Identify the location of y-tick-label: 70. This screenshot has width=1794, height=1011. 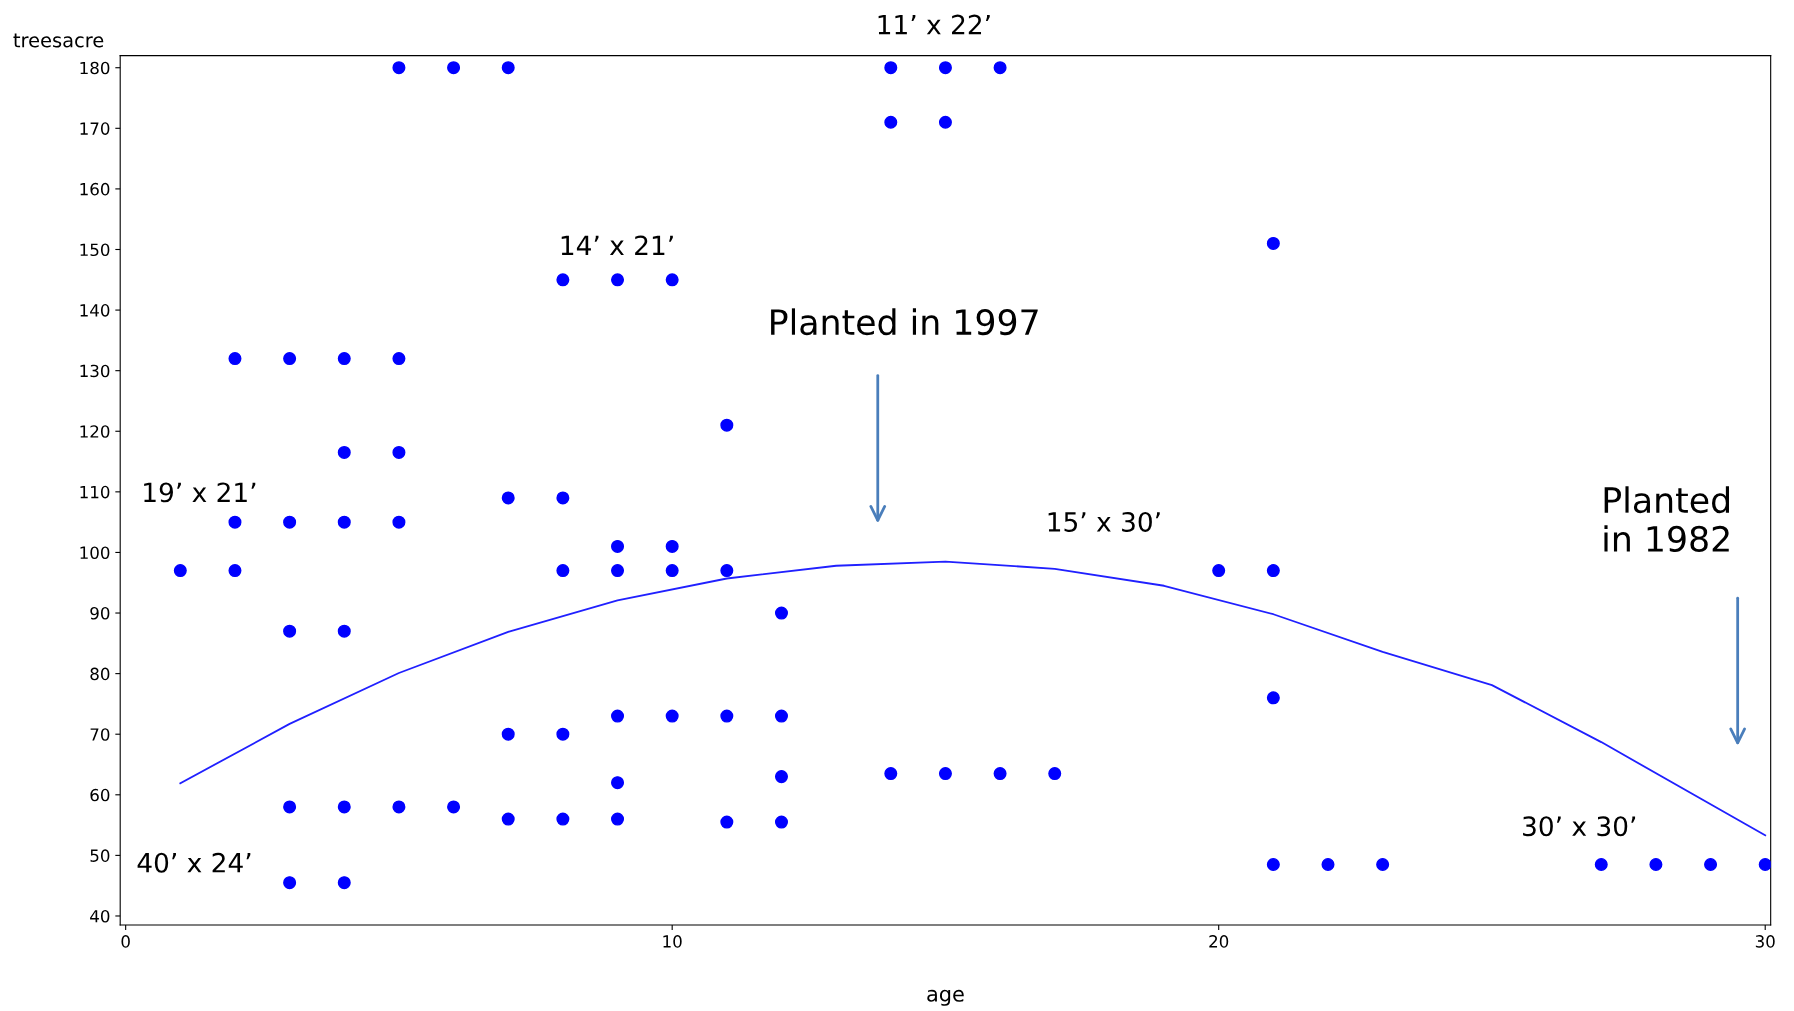
(100, 734).